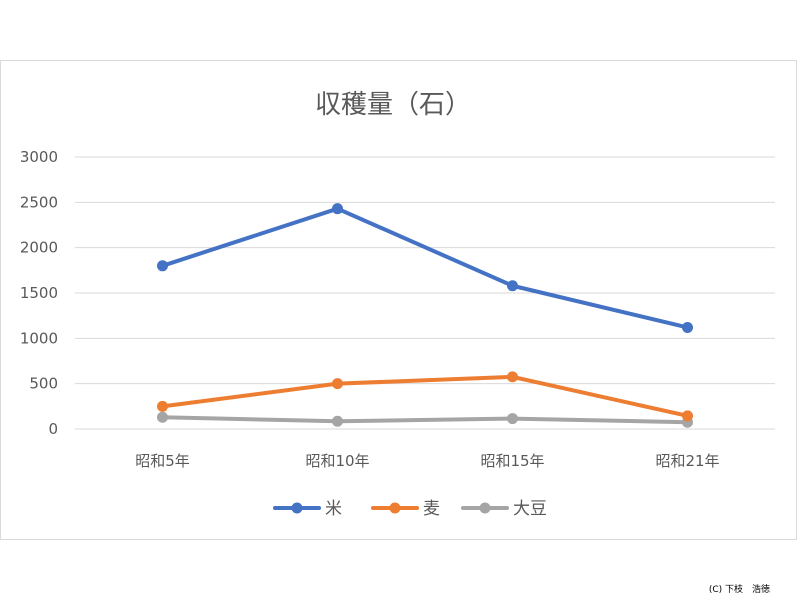 The width and height of the screenshot is (800, 600). Describe the element at coordinates (512, 461) in the screenshot. I see `x-tick-label: 昭和15年` at that location.